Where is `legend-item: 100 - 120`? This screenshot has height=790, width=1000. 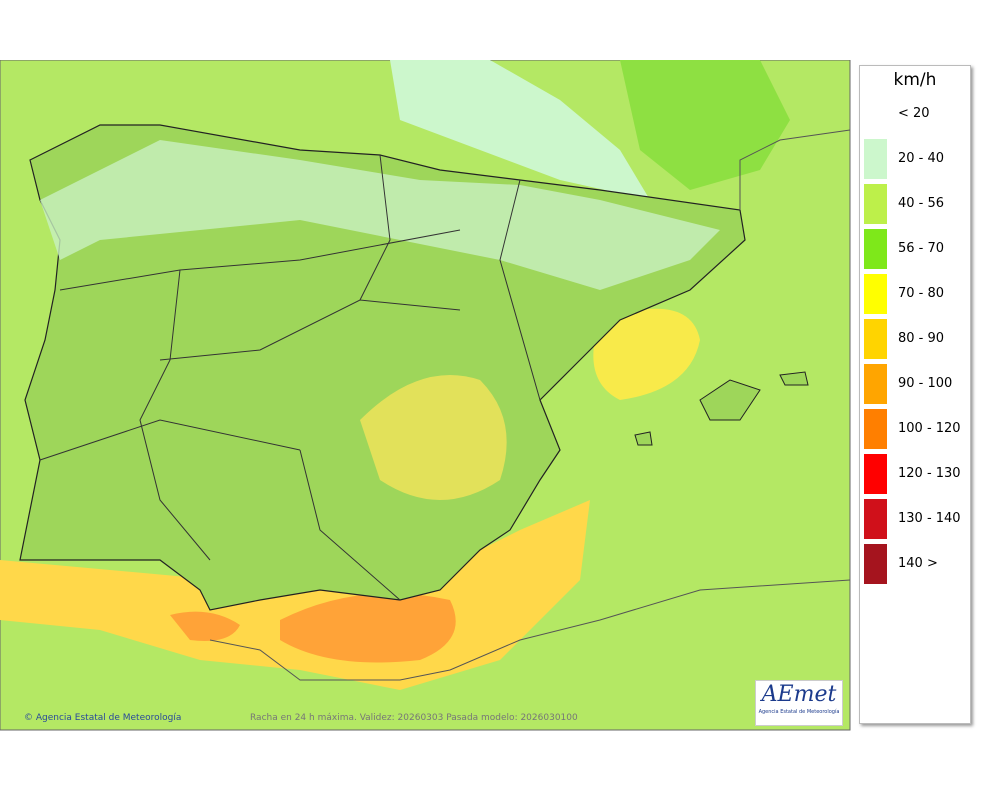 legend-item: 100 - 120 is located at coordinates (915, 429).